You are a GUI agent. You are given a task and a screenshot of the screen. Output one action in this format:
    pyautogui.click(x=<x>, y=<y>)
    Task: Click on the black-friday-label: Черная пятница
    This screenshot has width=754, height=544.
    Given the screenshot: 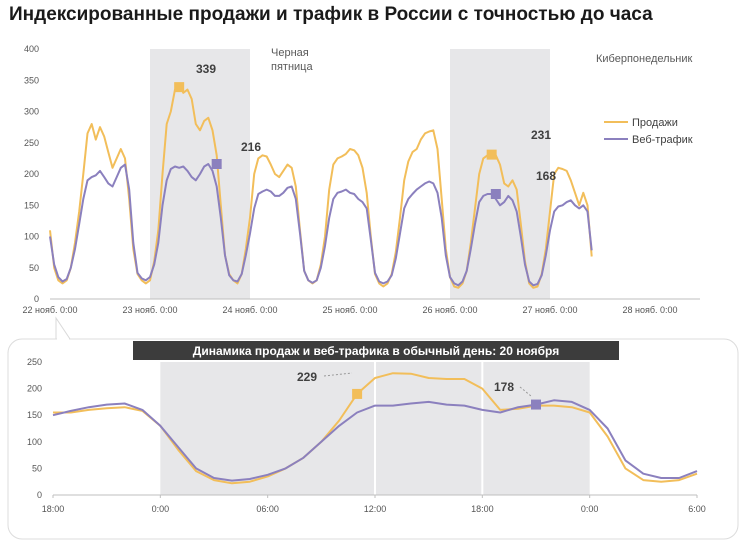 What is the action you would take?
    pyautogui.click(x=292, y=60)
    